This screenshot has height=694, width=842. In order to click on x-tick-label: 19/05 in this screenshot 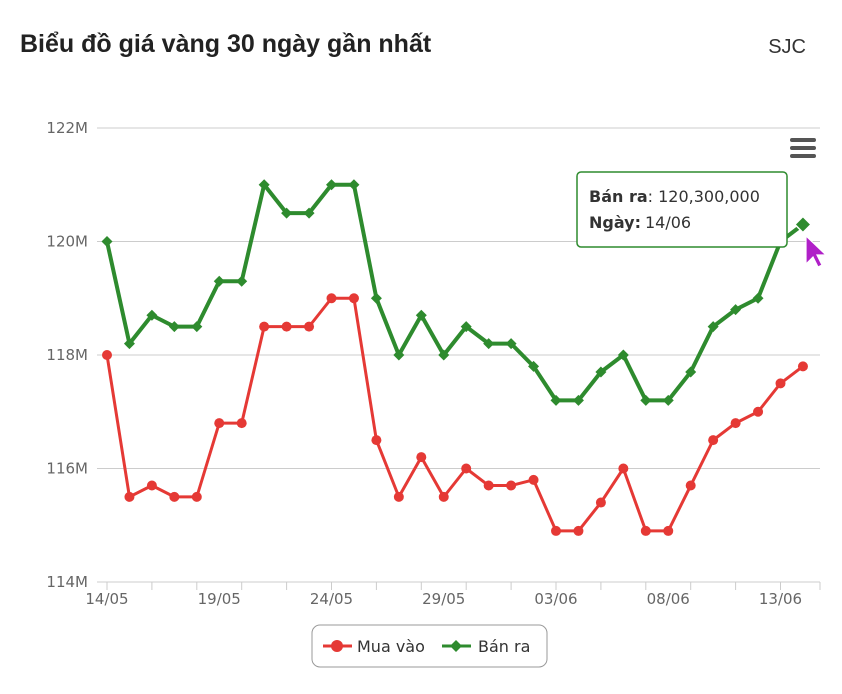, I will do `click(219, 599)`.